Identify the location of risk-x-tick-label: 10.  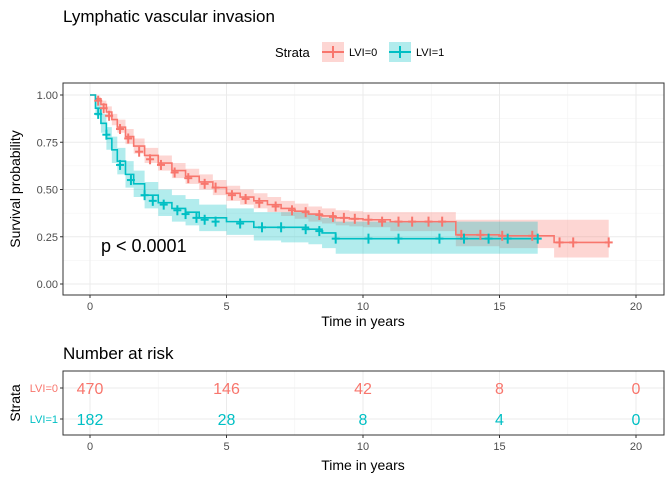
(363, 447).